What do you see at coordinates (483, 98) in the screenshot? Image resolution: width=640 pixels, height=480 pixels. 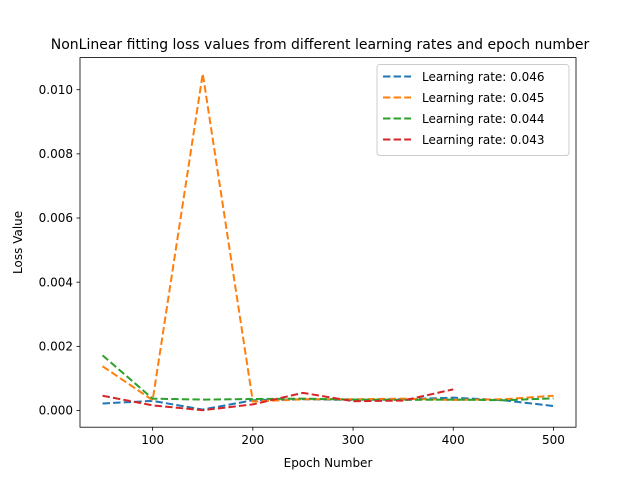 I see `legend-label: Learning rate: 0.045` at bounding box center [483, 98].